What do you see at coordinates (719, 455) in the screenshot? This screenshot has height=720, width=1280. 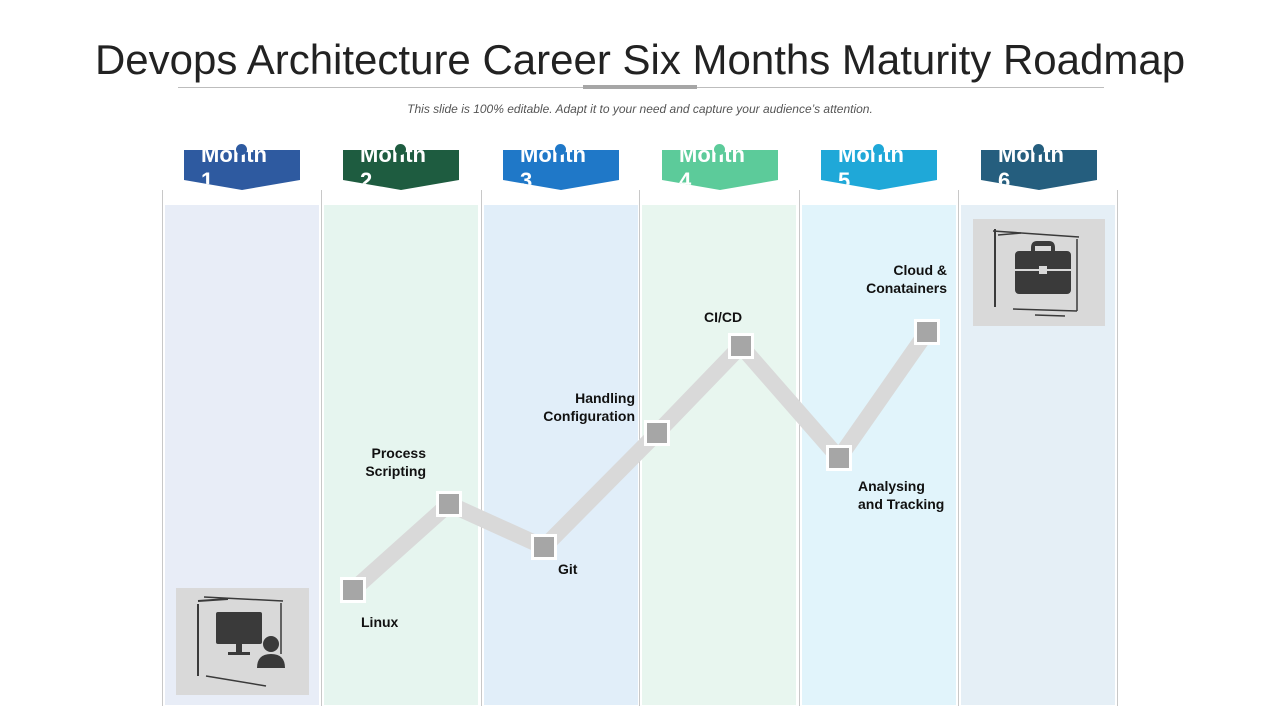 I see `month-4-column` at bounding box center [719, 455].